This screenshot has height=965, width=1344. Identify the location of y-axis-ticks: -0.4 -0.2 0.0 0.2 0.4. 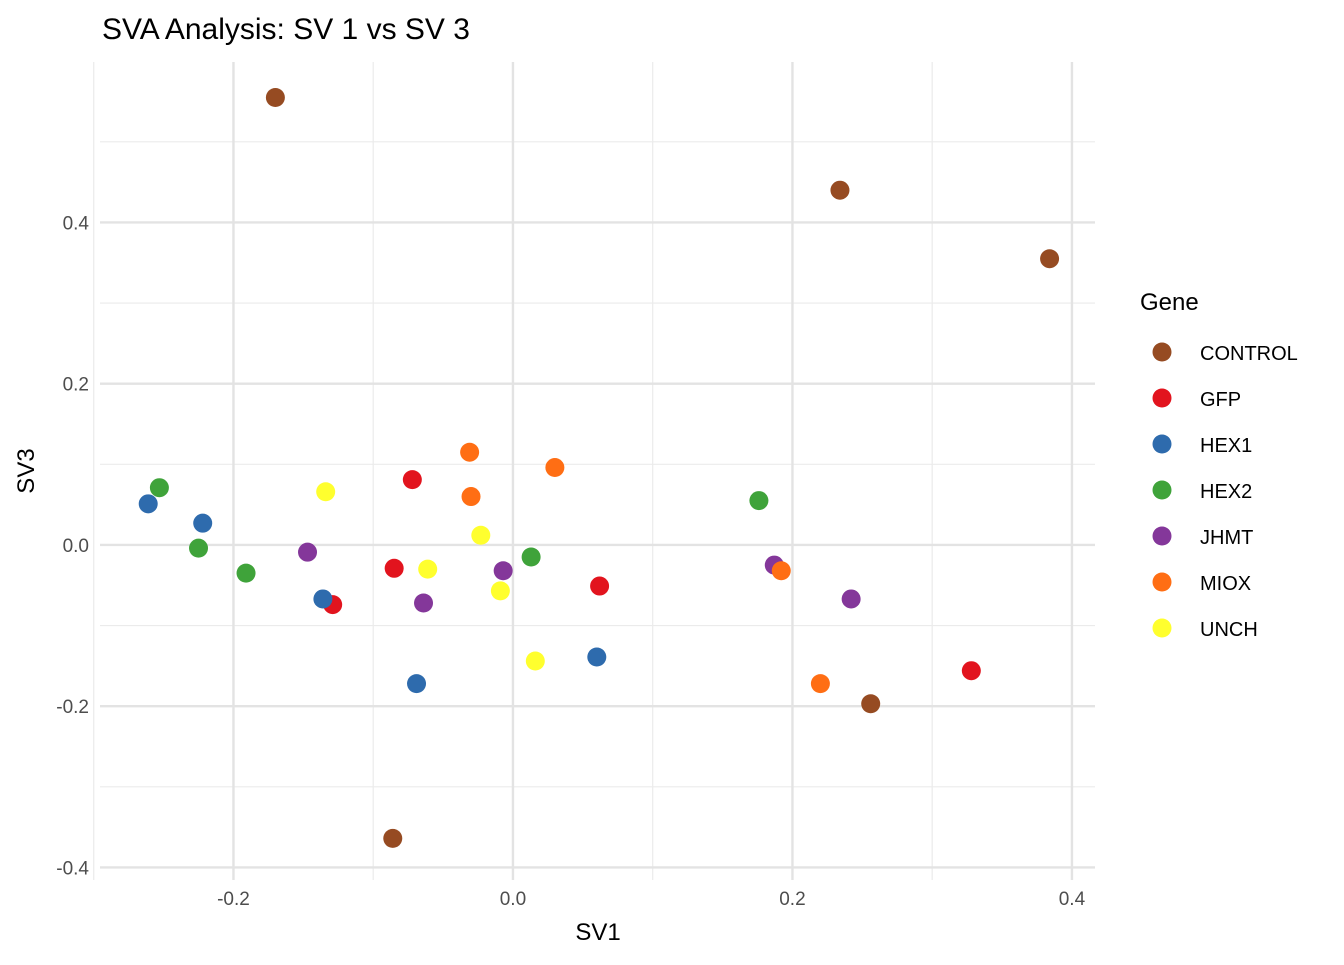
(72, 546).